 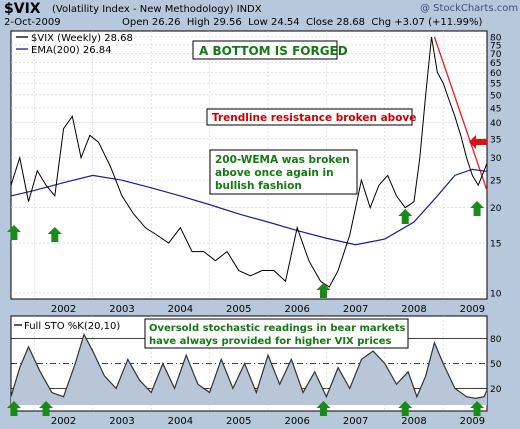 What do you see at coordinates (319, 22) in the screenshot?
I see `close-label: Close` at bounding box center [319, 22].